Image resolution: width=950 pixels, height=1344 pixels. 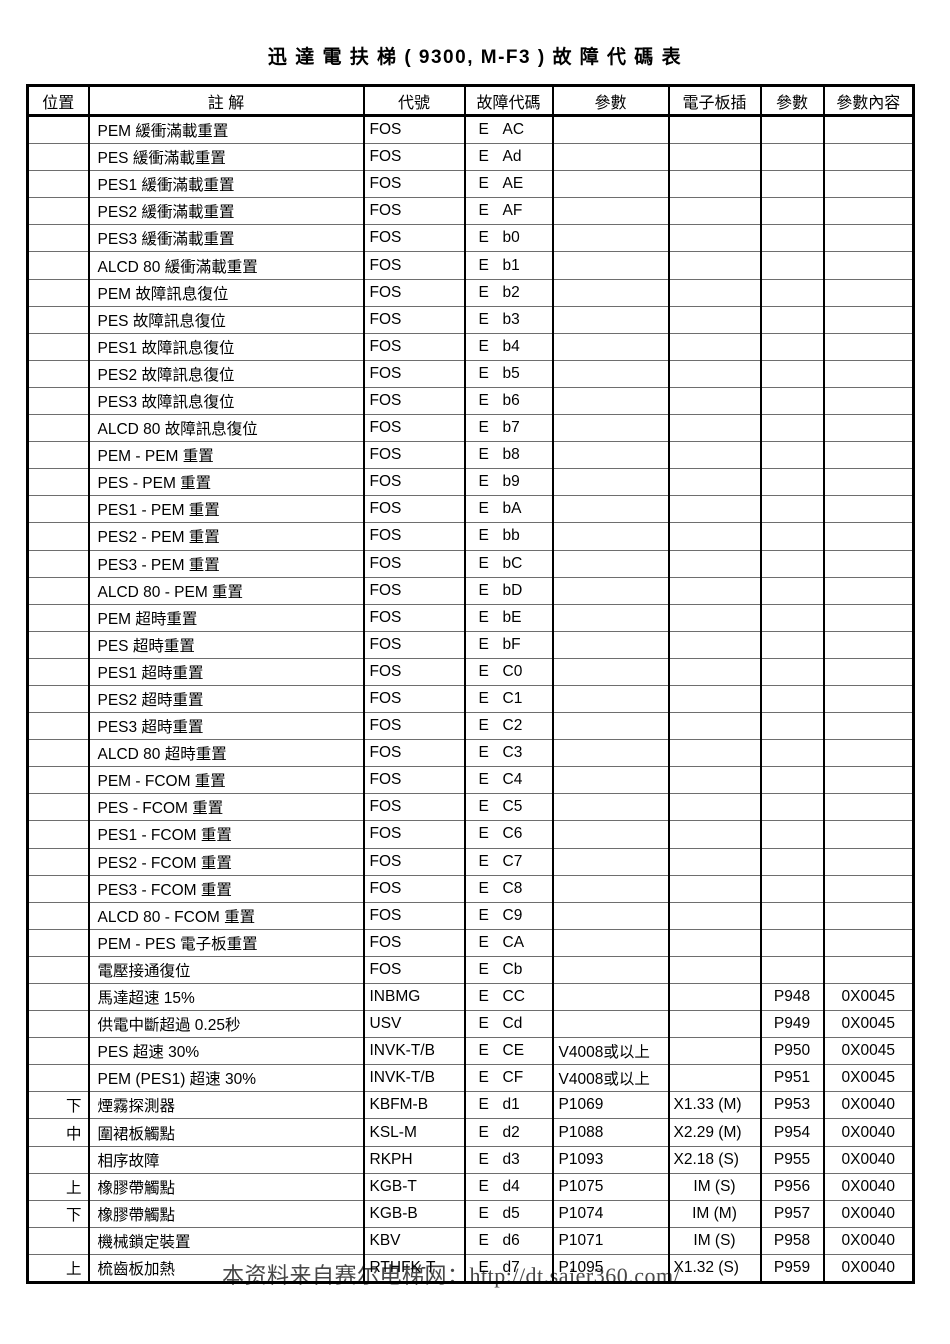 What do you see at coordinates (470, 915) in the screenshot?
I see `table-row: ALCD 80 - FCOM 重置 FOS E C9` at bounding box center [470, 915].